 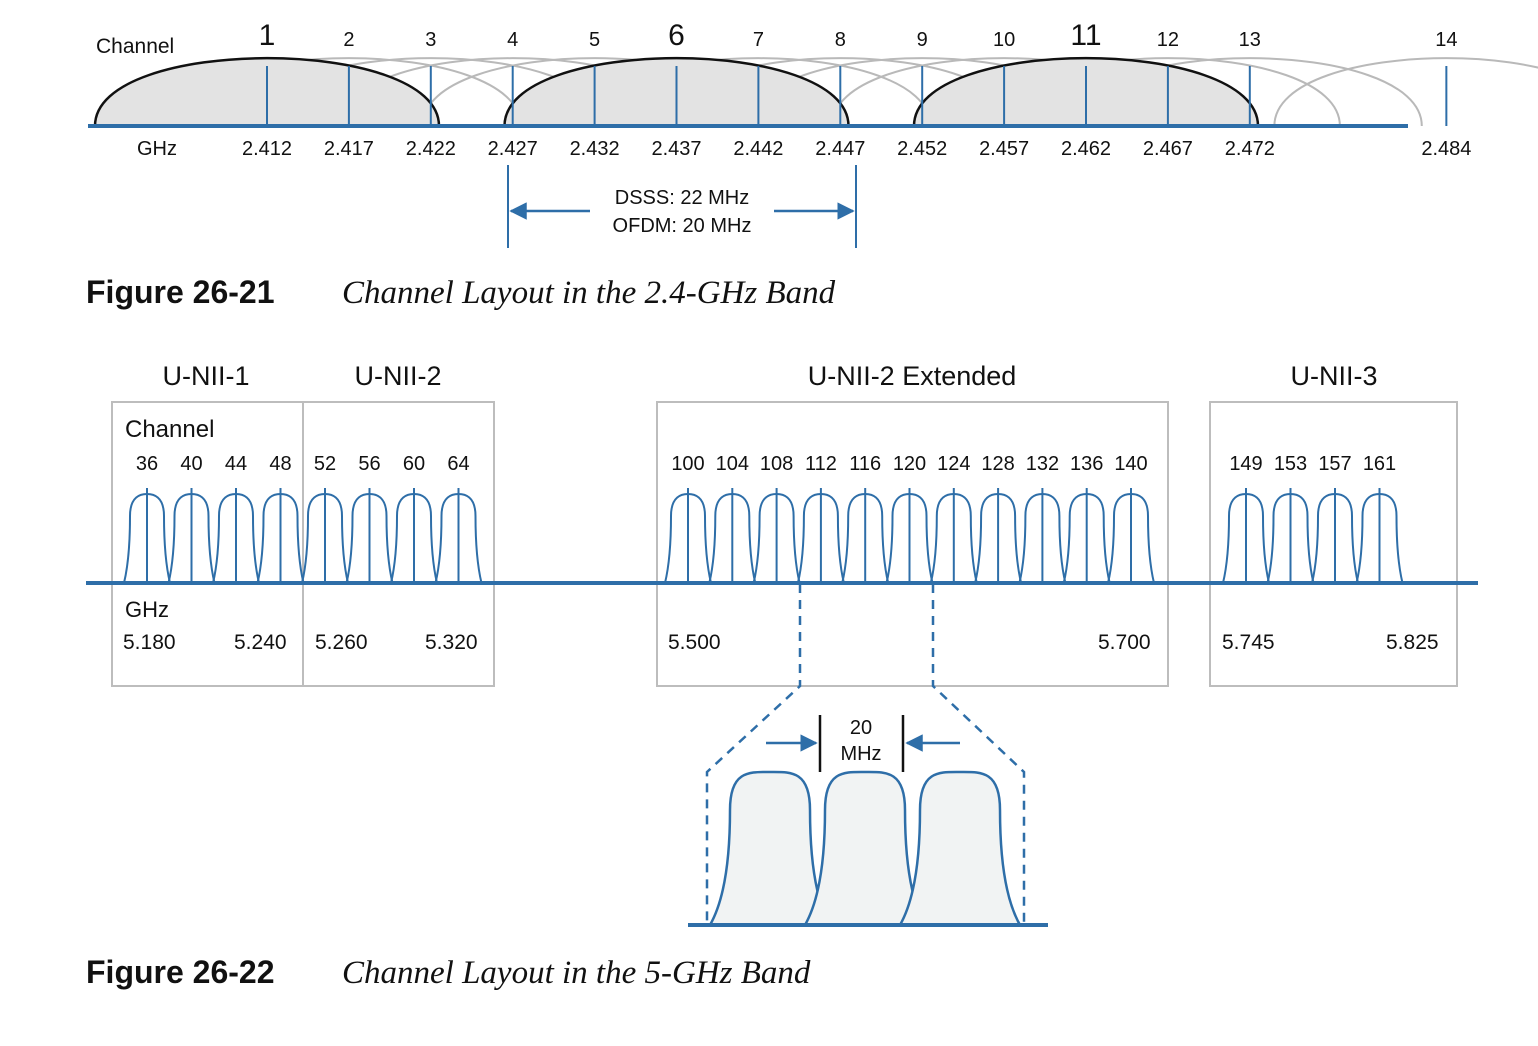 I want to click on channel-pulses, so click(x=763, y=536).